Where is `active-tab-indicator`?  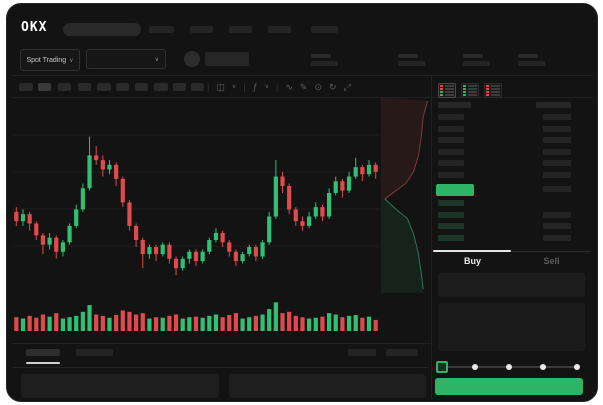
active-tab-indicator is located at coordinates (472, 251).